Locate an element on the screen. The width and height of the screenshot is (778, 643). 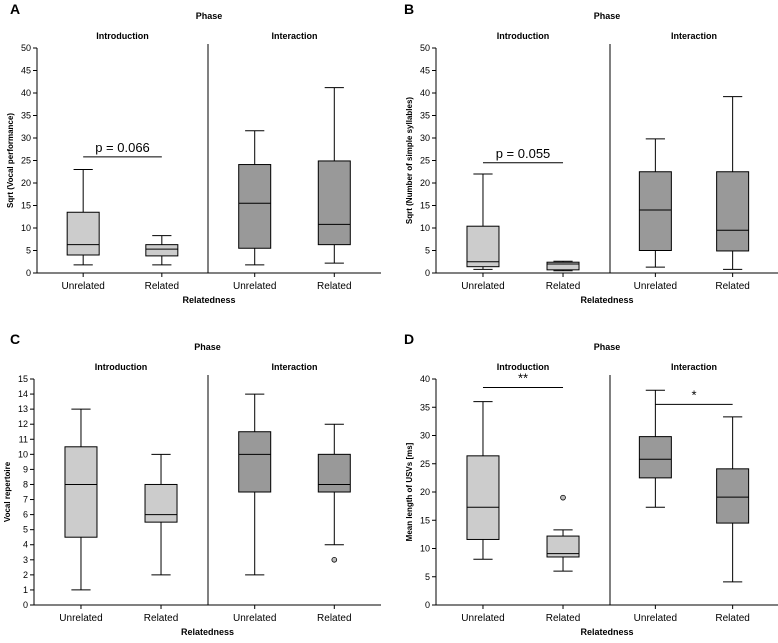
y-tick-label: 7 is located at coordinates (25, 500).